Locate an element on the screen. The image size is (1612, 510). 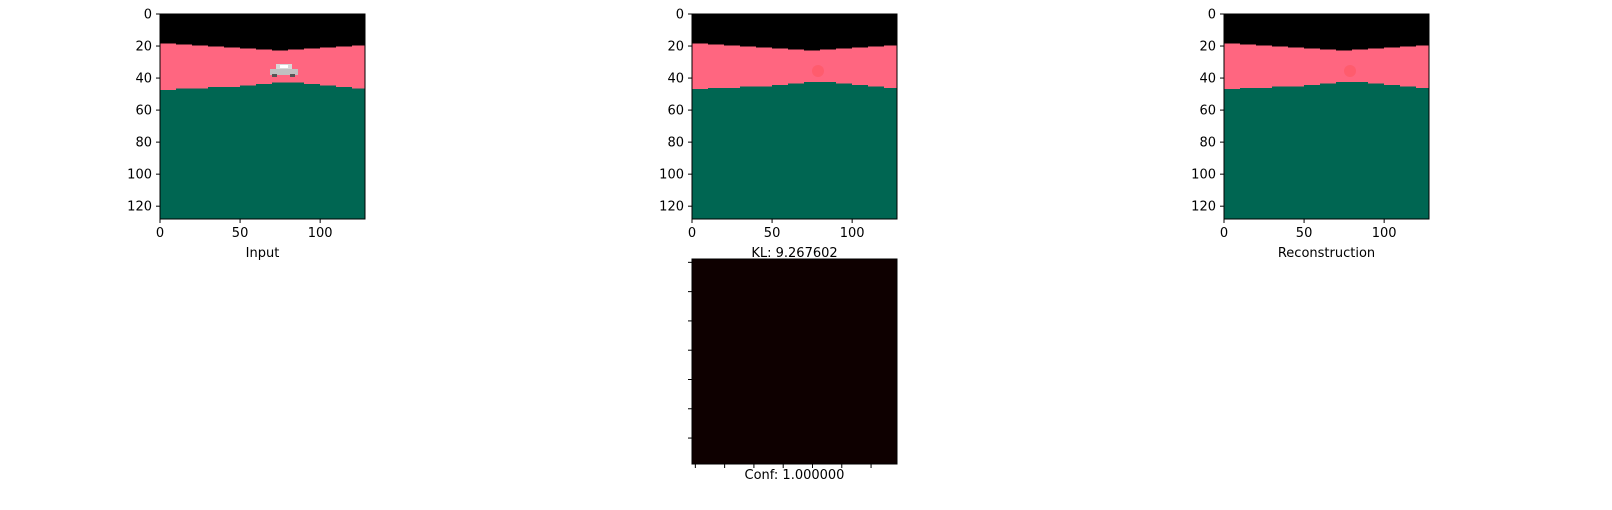
input-xlabel: Input is located at coordinates (263, 253).